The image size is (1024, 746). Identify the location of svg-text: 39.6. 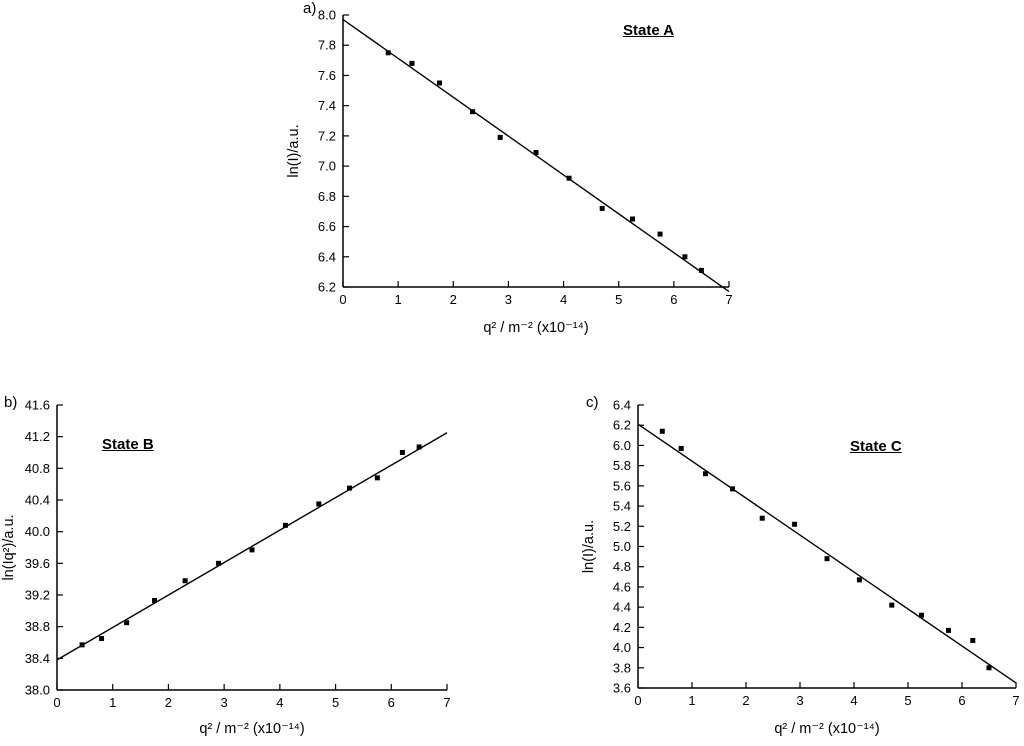
(37, 563).